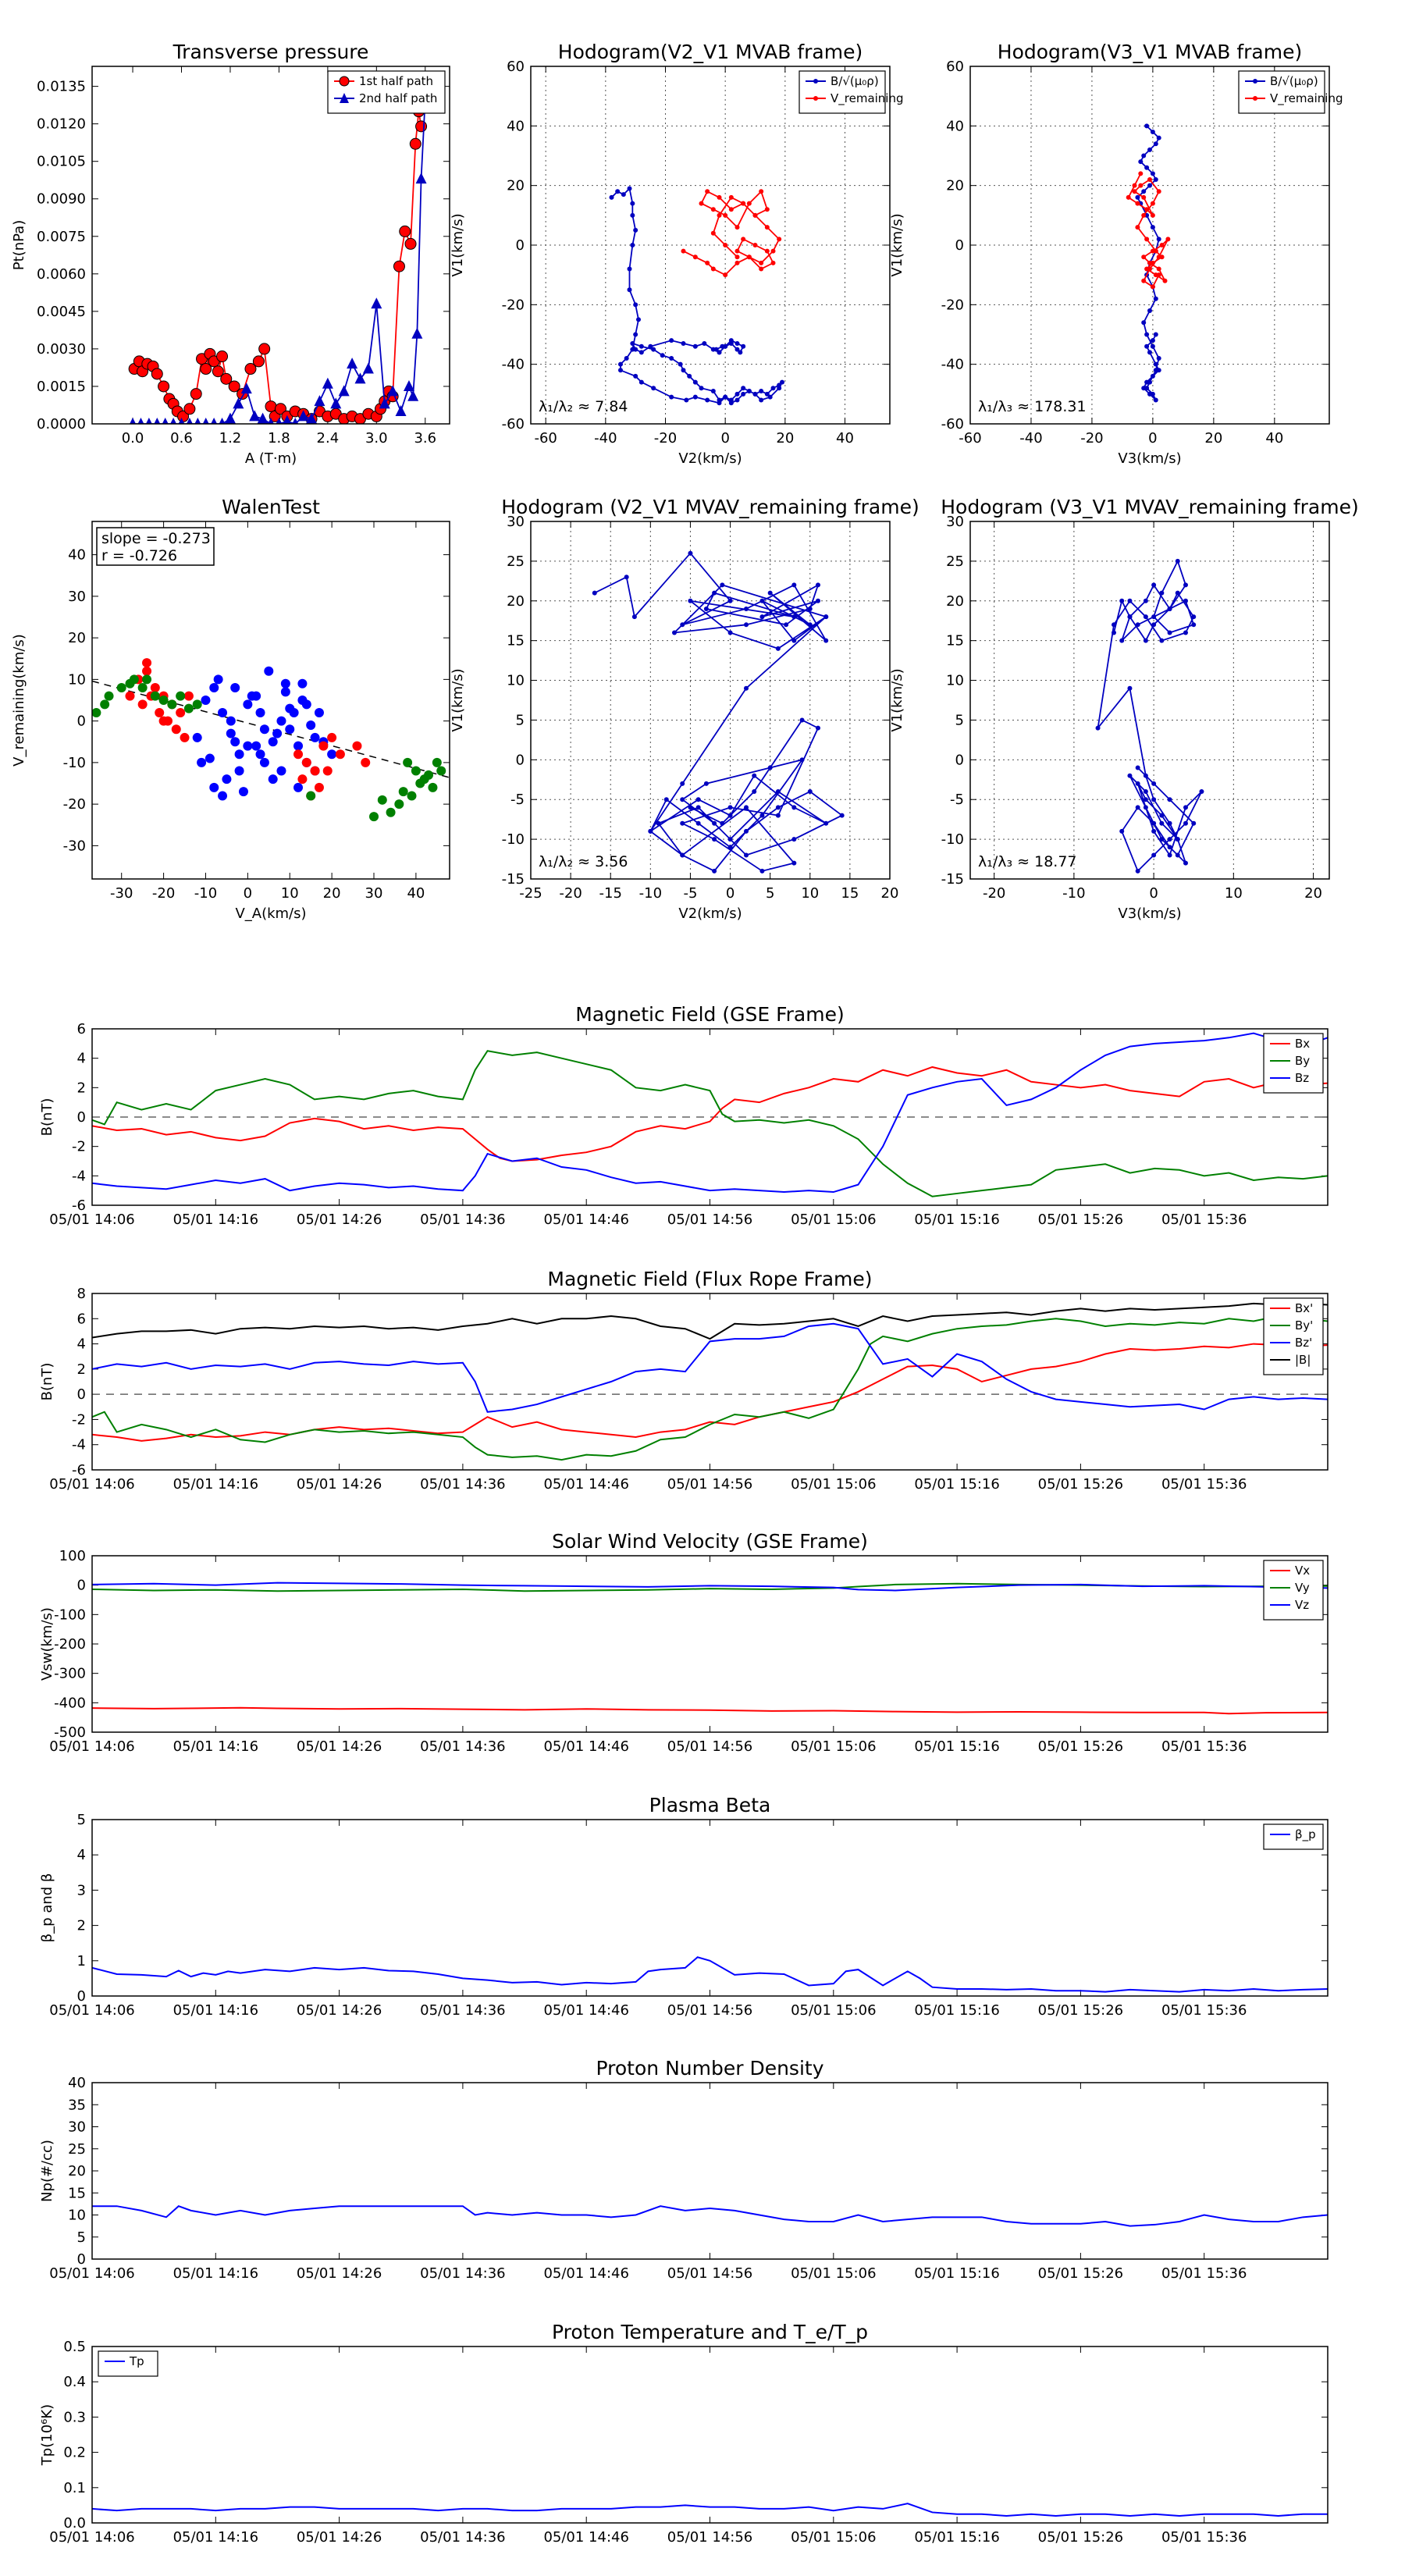 The width and height of the screenshot is (1405, 2576). I want to click on legend: B/√(μ₀ρ) V_remaining, so click(1291, 92).